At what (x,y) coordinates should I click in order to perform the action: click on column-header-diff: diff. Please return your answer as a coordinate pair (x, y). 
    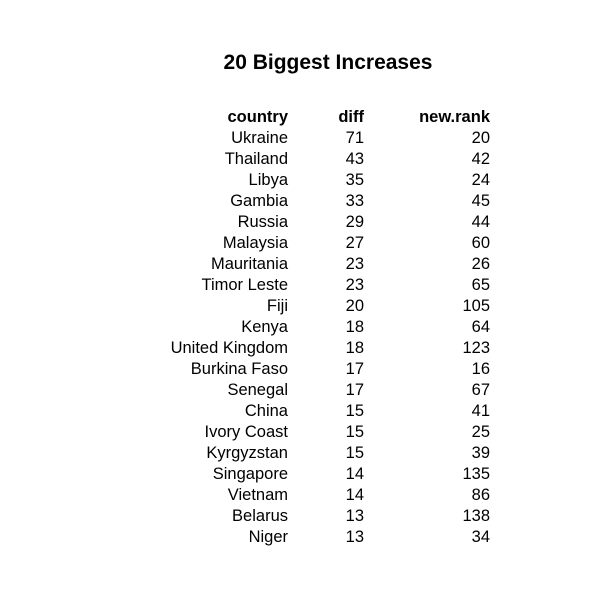
    Looking at the image, I should click on (351, 117).